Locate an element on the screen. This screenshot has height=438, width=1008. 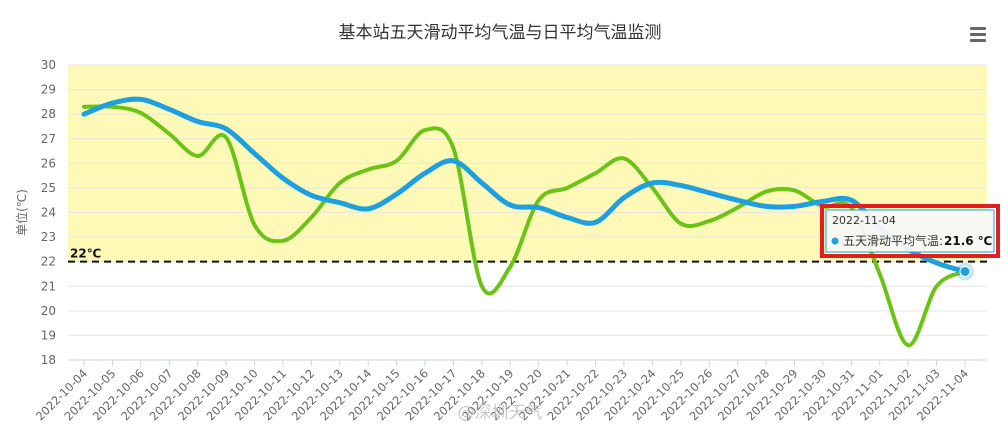
hover-marker is located at coordinates (965, 271).